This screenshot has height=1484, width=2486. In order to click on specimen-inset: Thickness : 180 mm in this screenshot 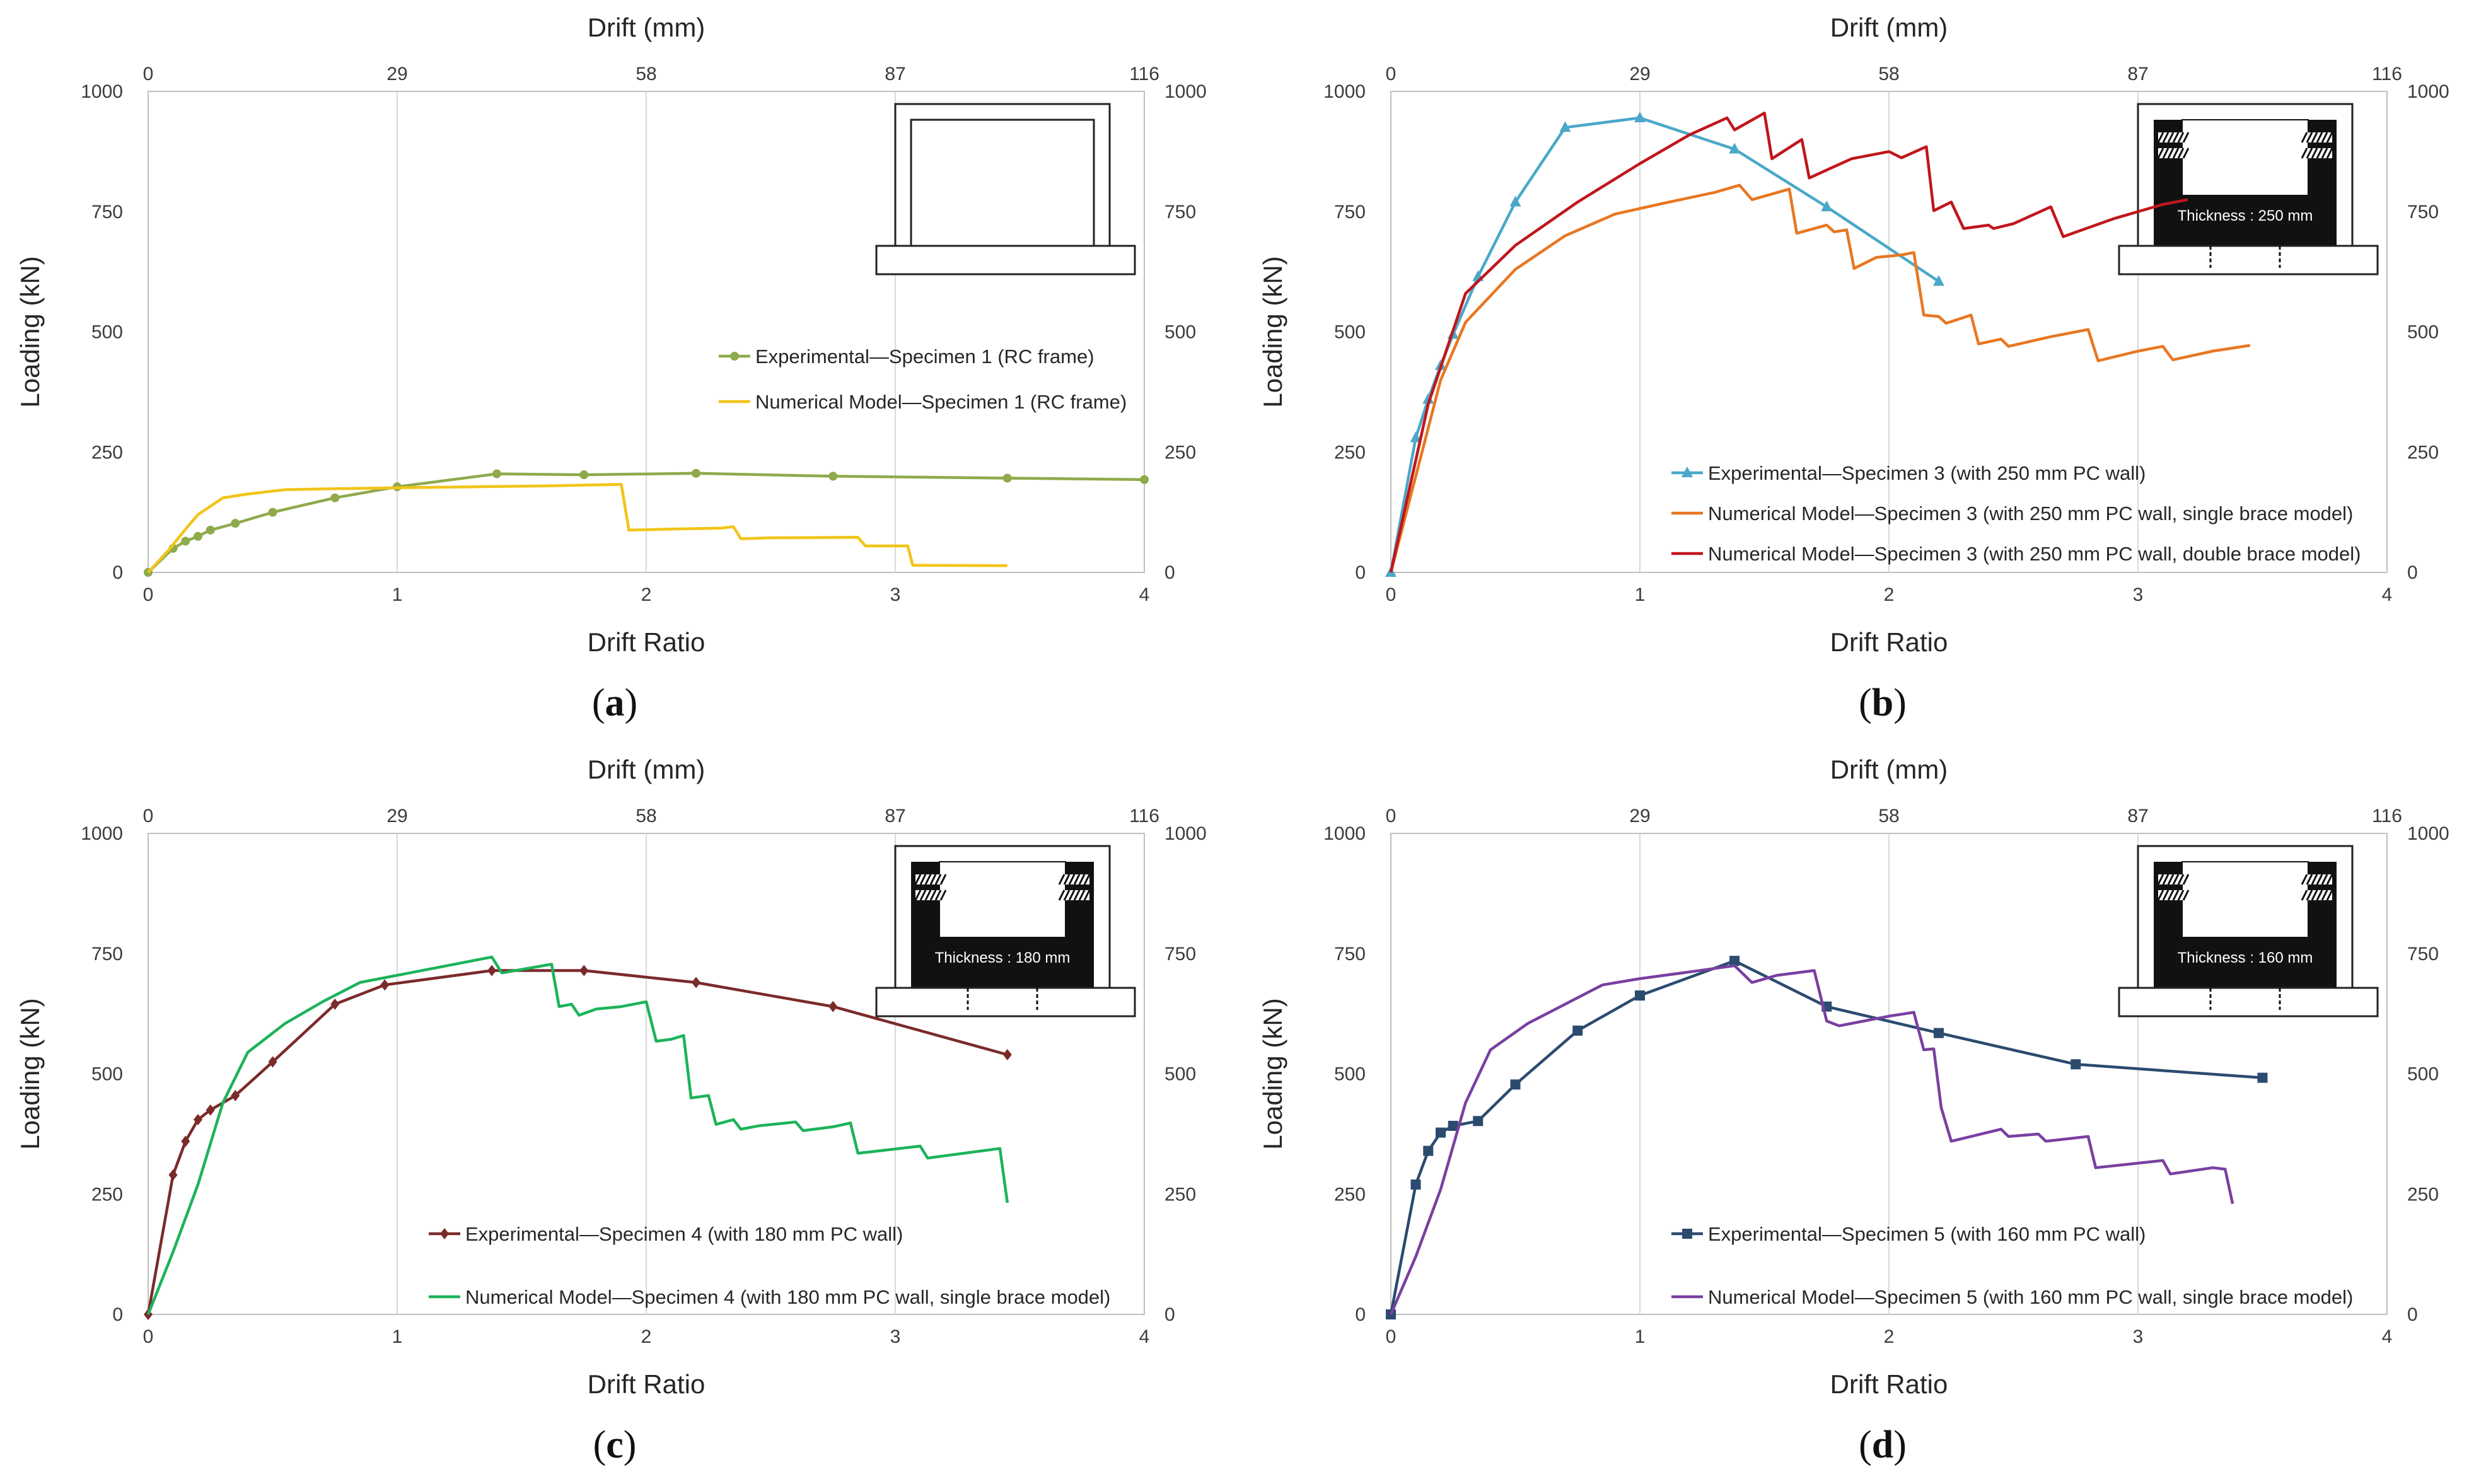, I will do `click(1005, 931)`.